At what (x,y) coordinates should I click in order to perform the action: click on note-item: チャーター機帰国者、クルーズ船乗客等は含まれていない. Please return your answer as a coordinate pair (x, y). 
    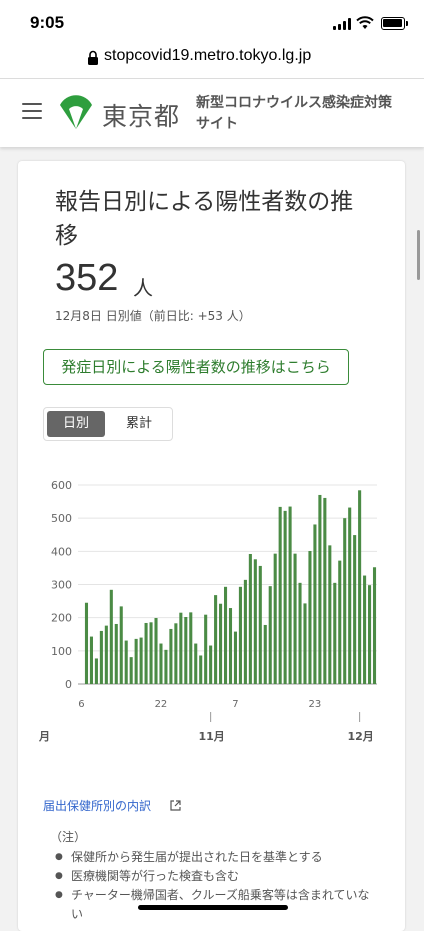
    Looking at the image, I should click on (218, 905).